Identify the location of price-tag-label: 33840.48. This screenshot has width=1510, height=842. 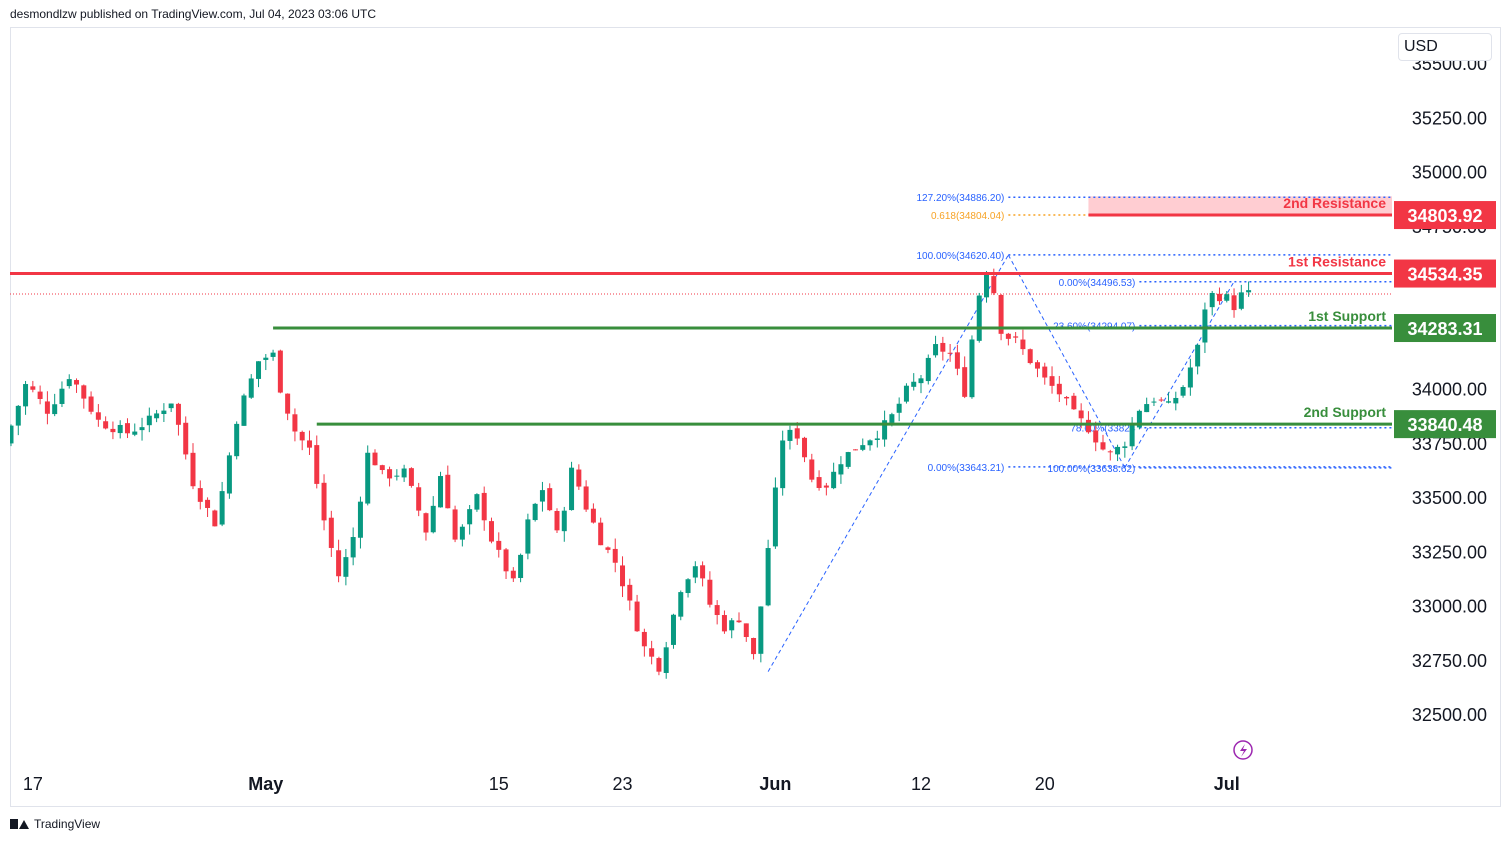
(1444, 425).